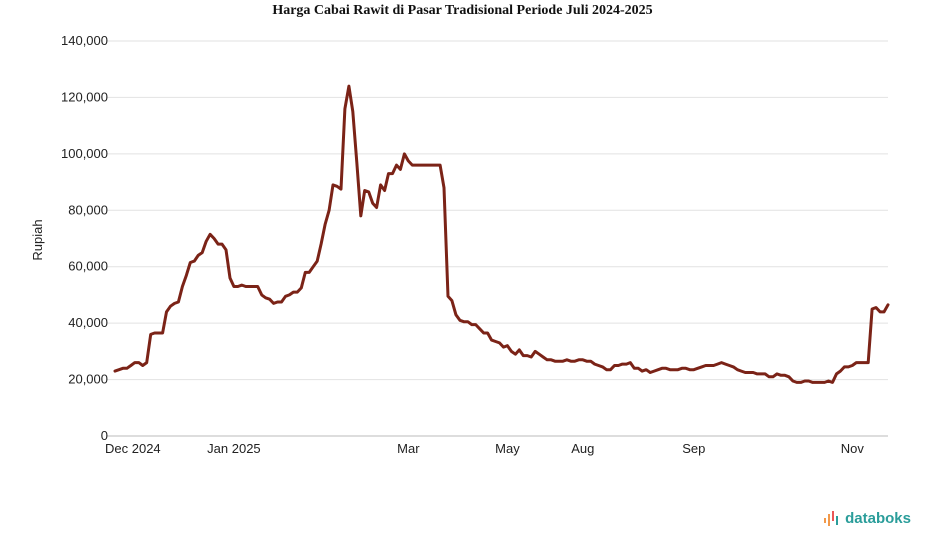  What do you see at coordinates (133, 448) in the screenshot?
I see `x-tick-label: Dec 2024` at bounding box center [133, 448].